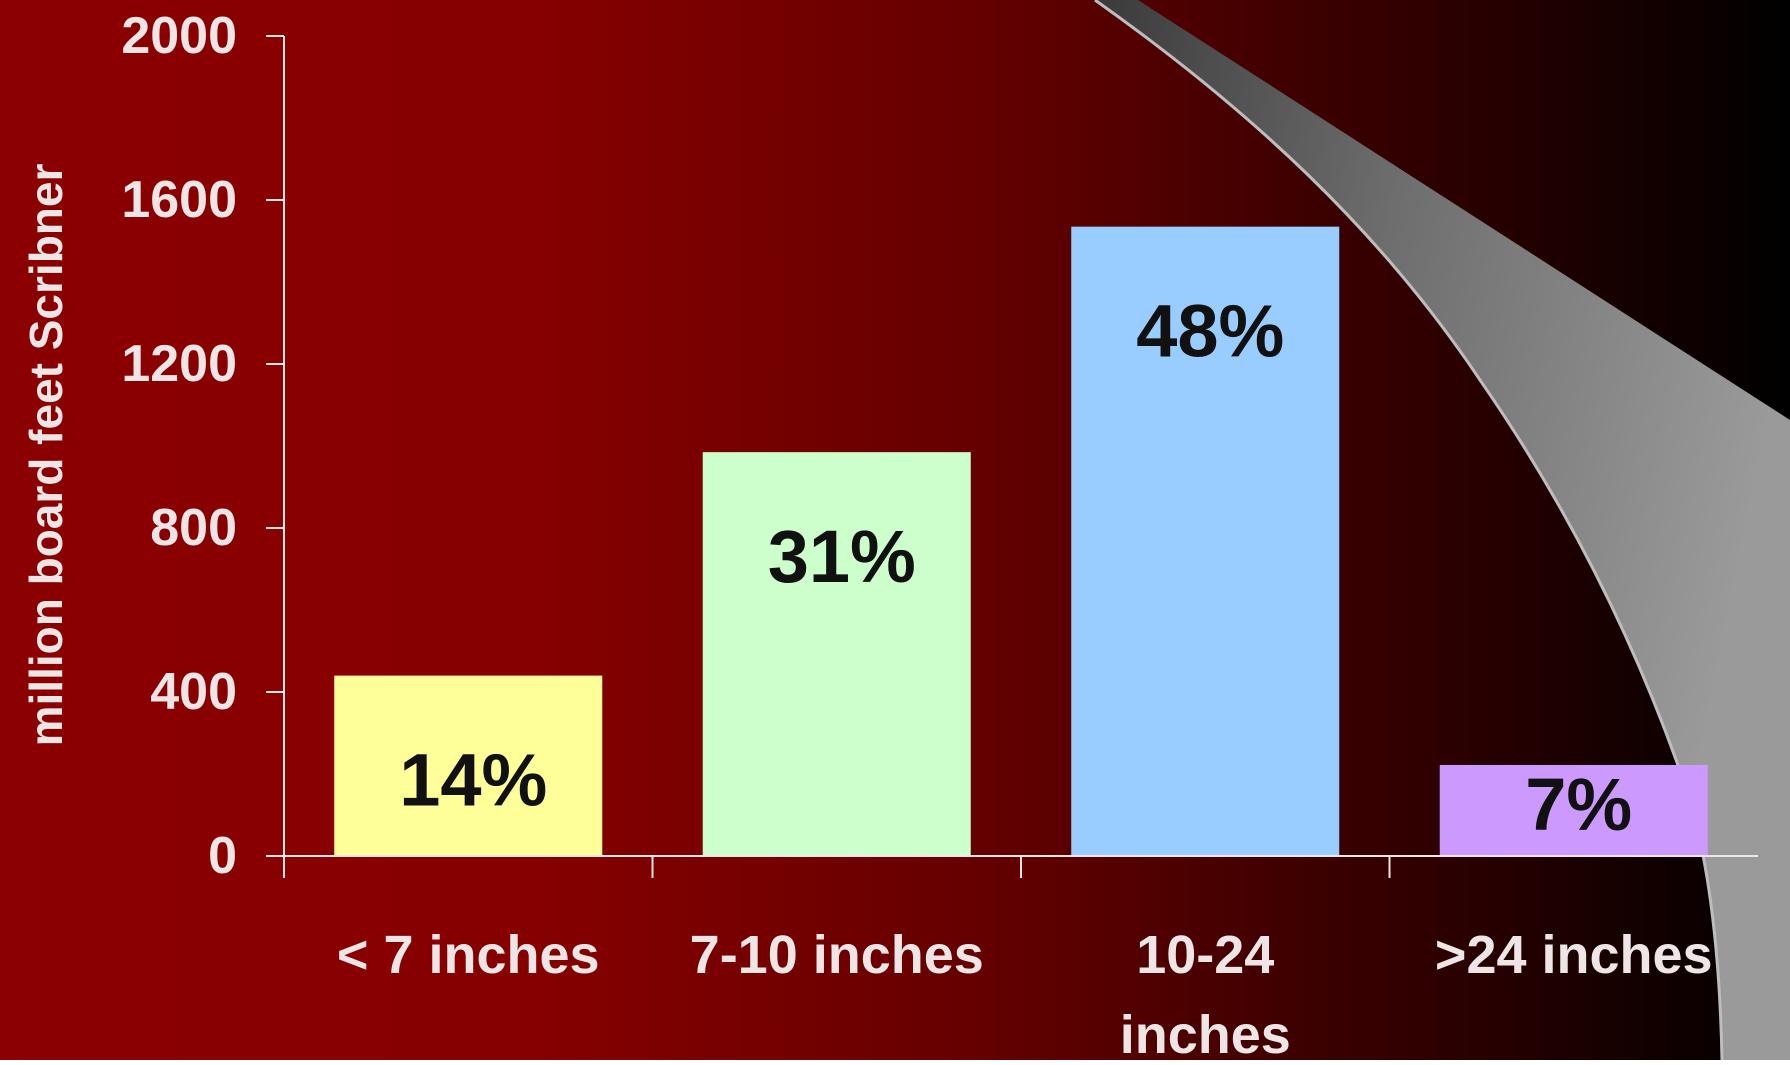 The height and width of the screenshot is (1065, 1790). What do you see at coordinates (222, 856) in the screenshot?
I see `y-tick-label: 0` at bounding box center [222, 856].